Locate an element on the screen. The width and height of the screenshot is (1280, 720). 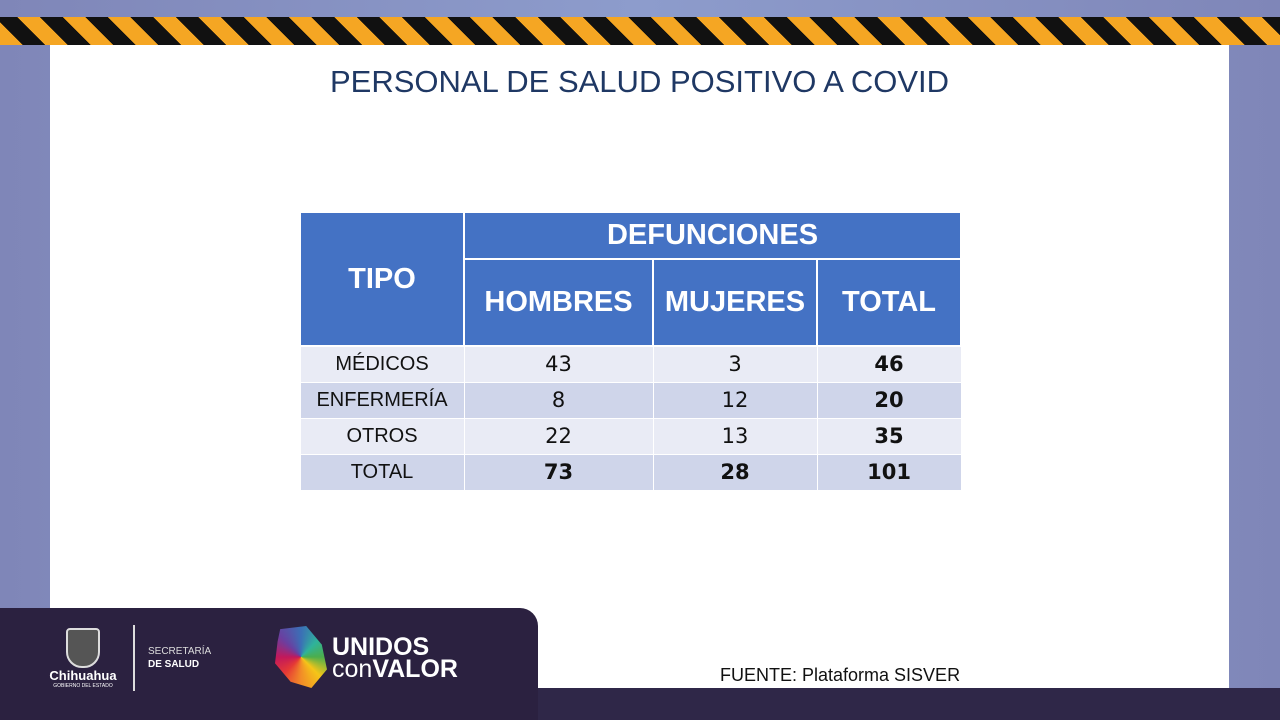
cell-total: 46 is located at coordinates (889, 364).